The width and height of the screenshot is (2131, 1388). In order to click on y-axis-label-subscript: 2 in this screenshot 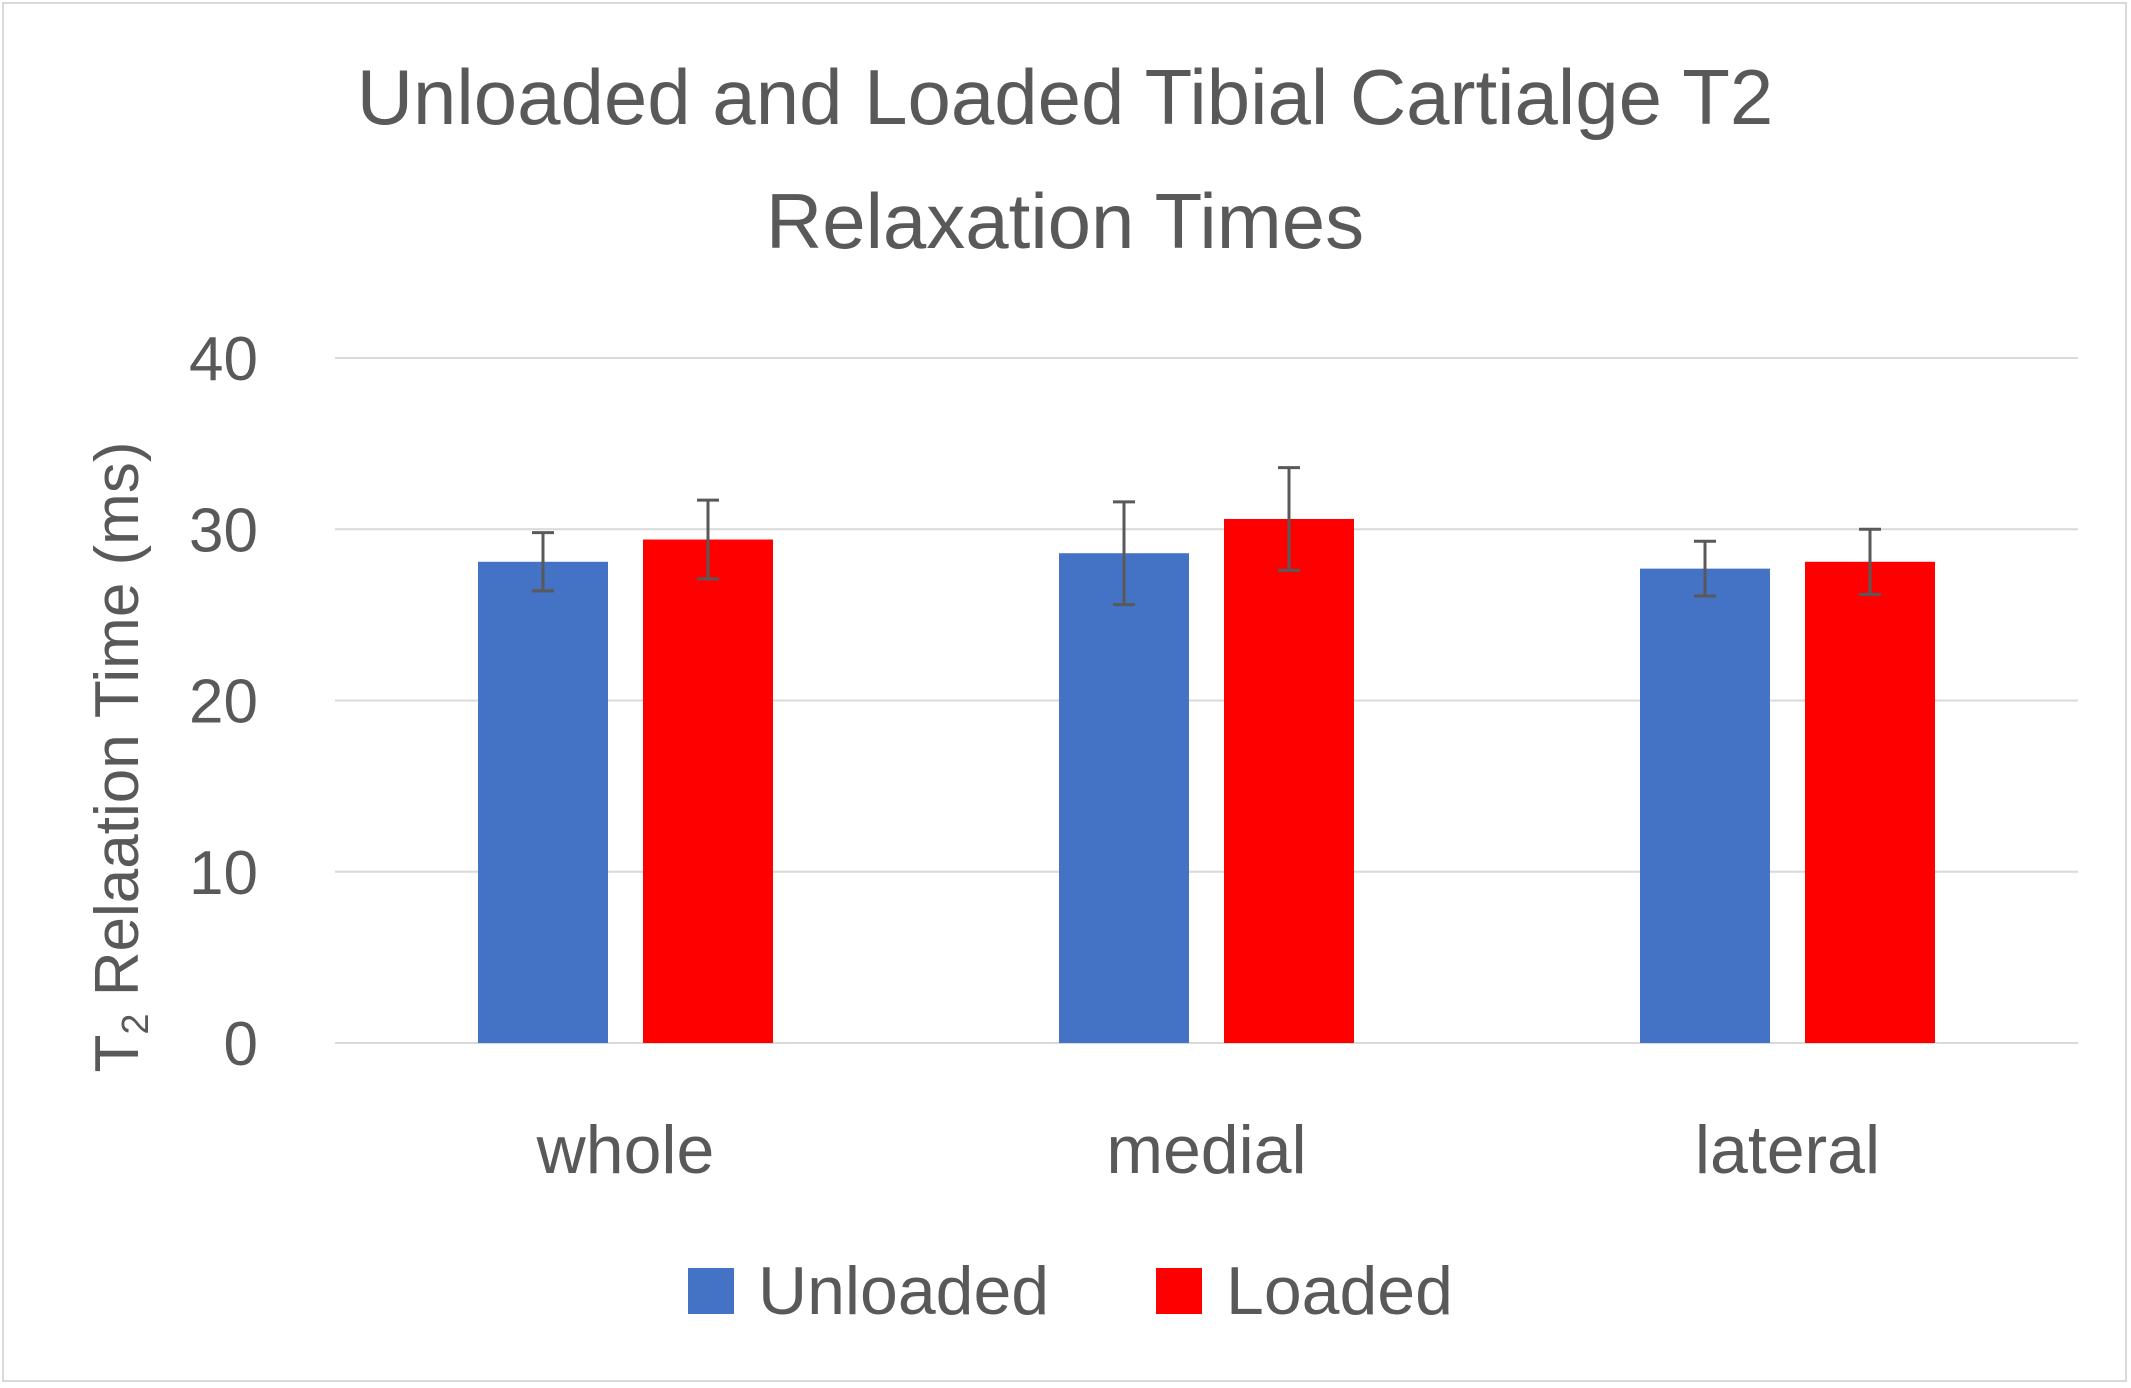, I will do `click(136, 1023)`.